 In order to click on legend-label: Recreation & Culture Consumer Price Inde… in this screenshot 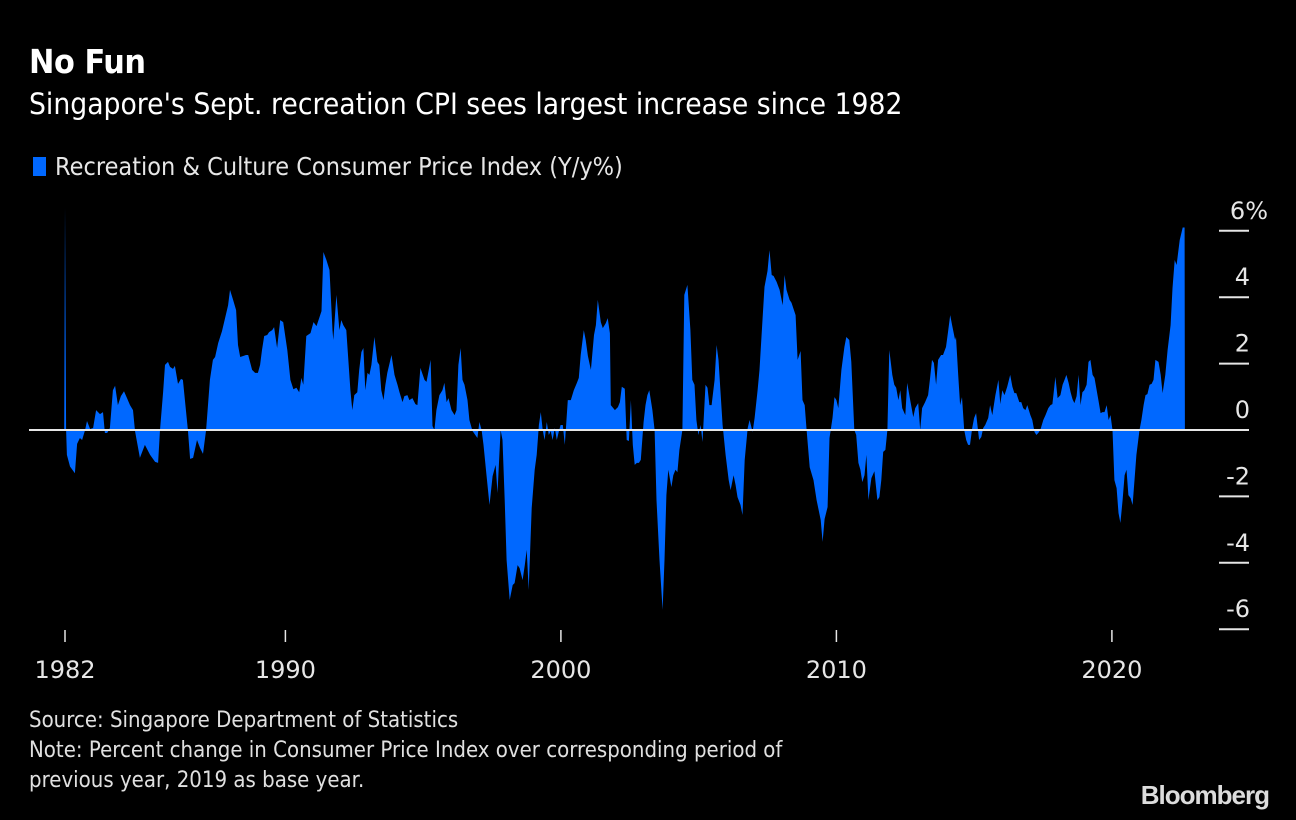, I will do `click(339, 166)`.